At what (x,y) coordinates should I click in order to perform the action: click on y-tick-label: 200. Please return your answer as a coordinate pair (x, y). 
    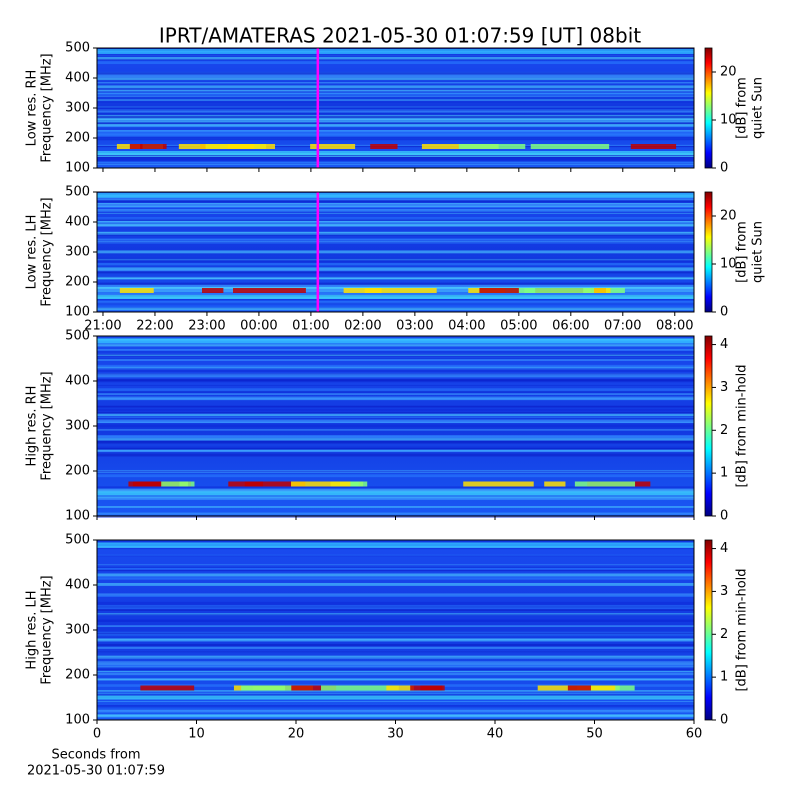
    Looking at the image, I should click on (77, 282).